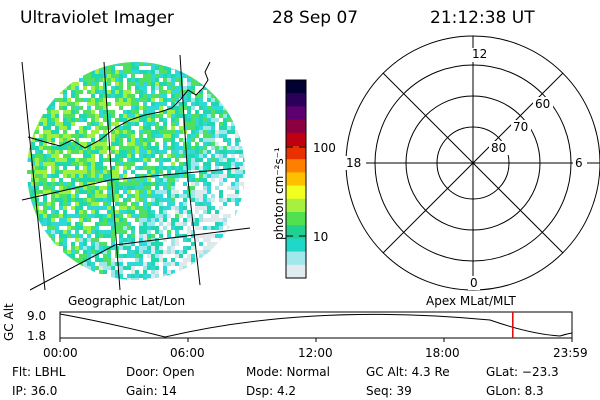  I want to click on polar-coordinate-label: Apex MLat/MLT, so click(471, 301).